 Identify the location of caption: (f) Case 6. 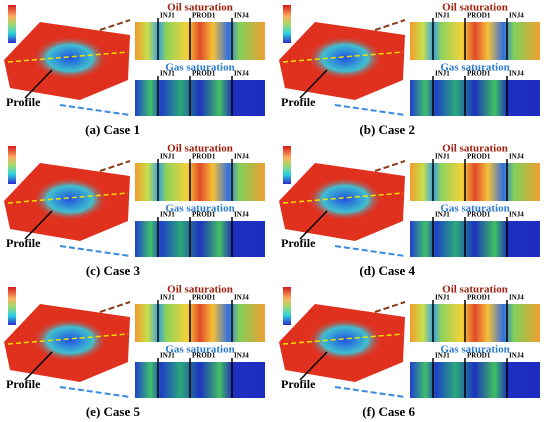
(388, 411).